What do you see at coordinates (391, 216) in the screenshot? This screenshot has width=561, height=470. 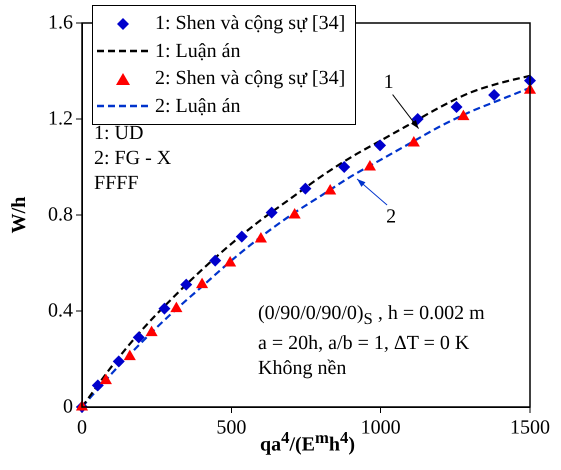 I see `annotation: 2` at bounding box center [391, 216].